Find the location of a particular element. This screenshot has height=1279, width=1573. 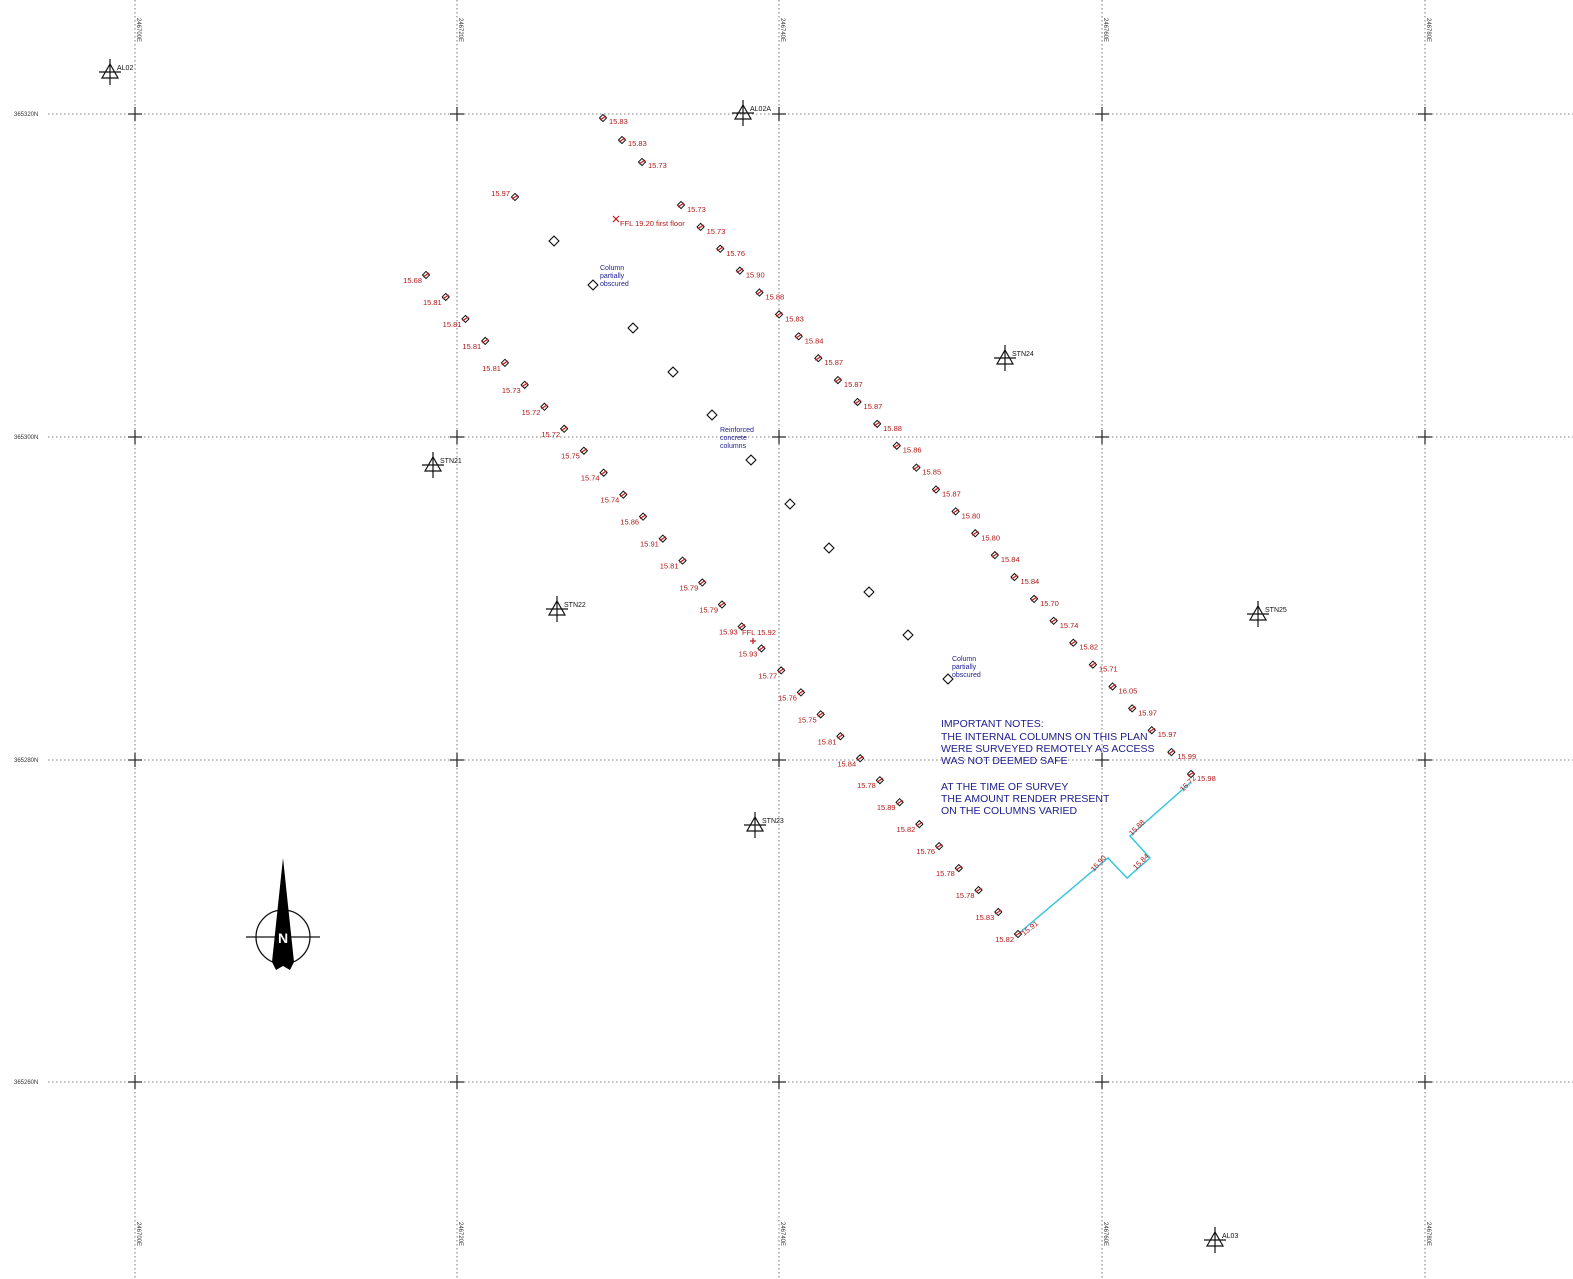

grid-northing-label: 365260N is located at coordinates (26, 1083).